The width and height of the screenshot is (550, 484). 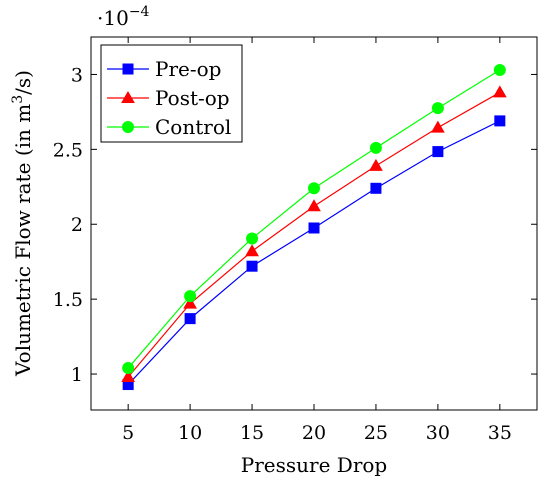 I want to click on y-tick-label: 1, so click(x=77, y=375).